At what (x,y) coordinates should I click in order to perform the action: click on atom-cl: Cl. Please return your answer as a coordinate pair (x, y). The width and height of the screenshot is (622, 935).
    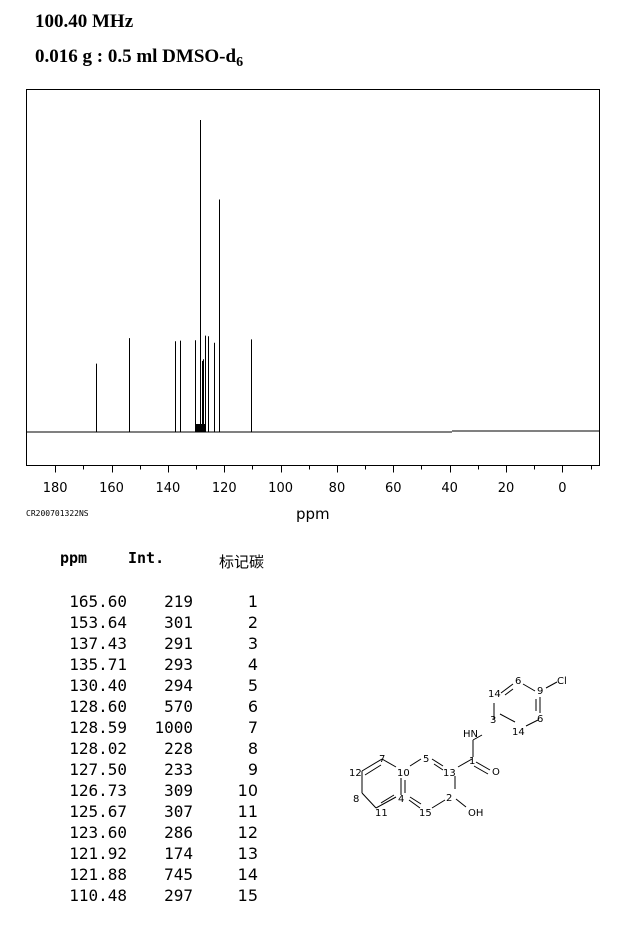
    Looking at the image, I should click on (562, 681).